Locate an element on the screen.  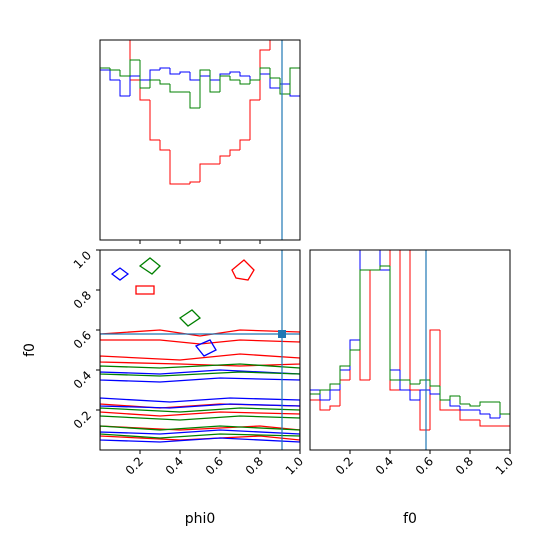
x-axis-label: phi0 is located at coordinates (200, 519).